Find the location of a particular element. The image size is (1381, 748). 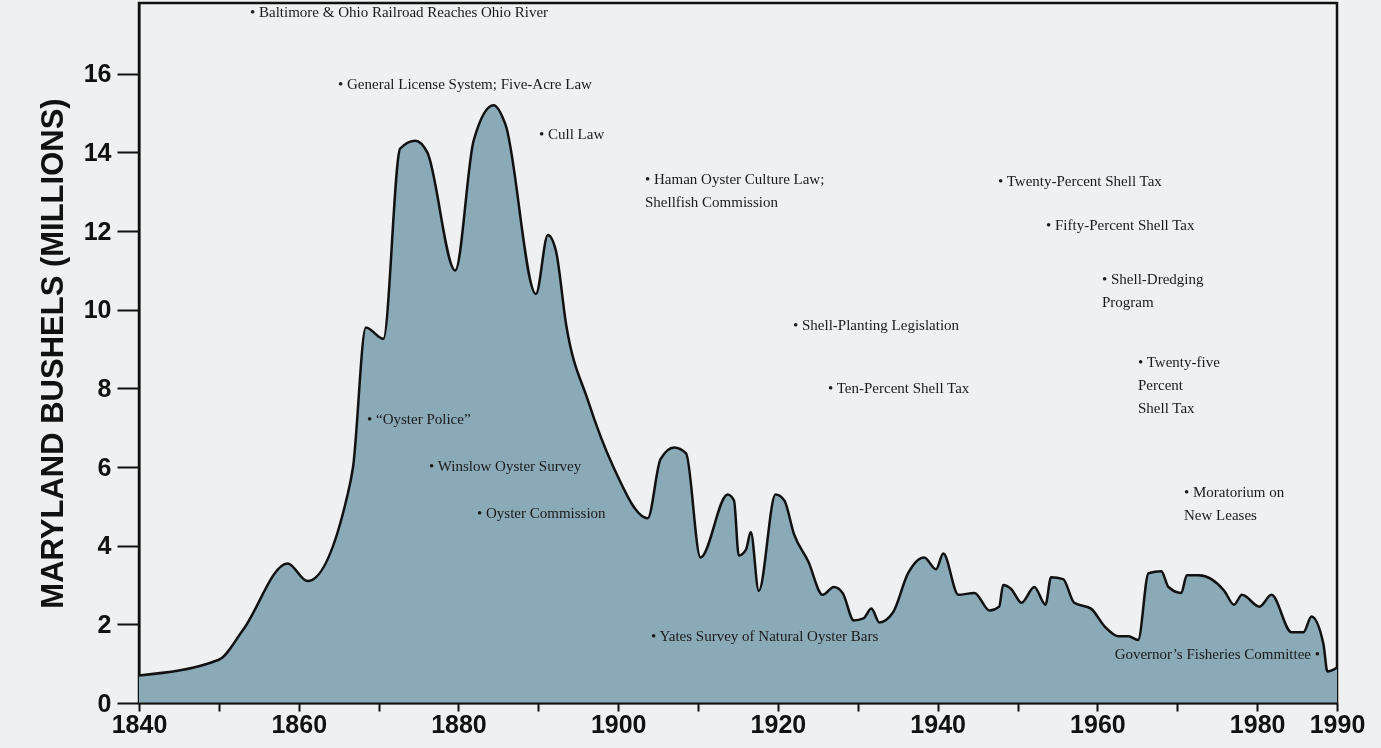

annotation: • Moratorium on New Leases is located at coordinates (1234, 503).